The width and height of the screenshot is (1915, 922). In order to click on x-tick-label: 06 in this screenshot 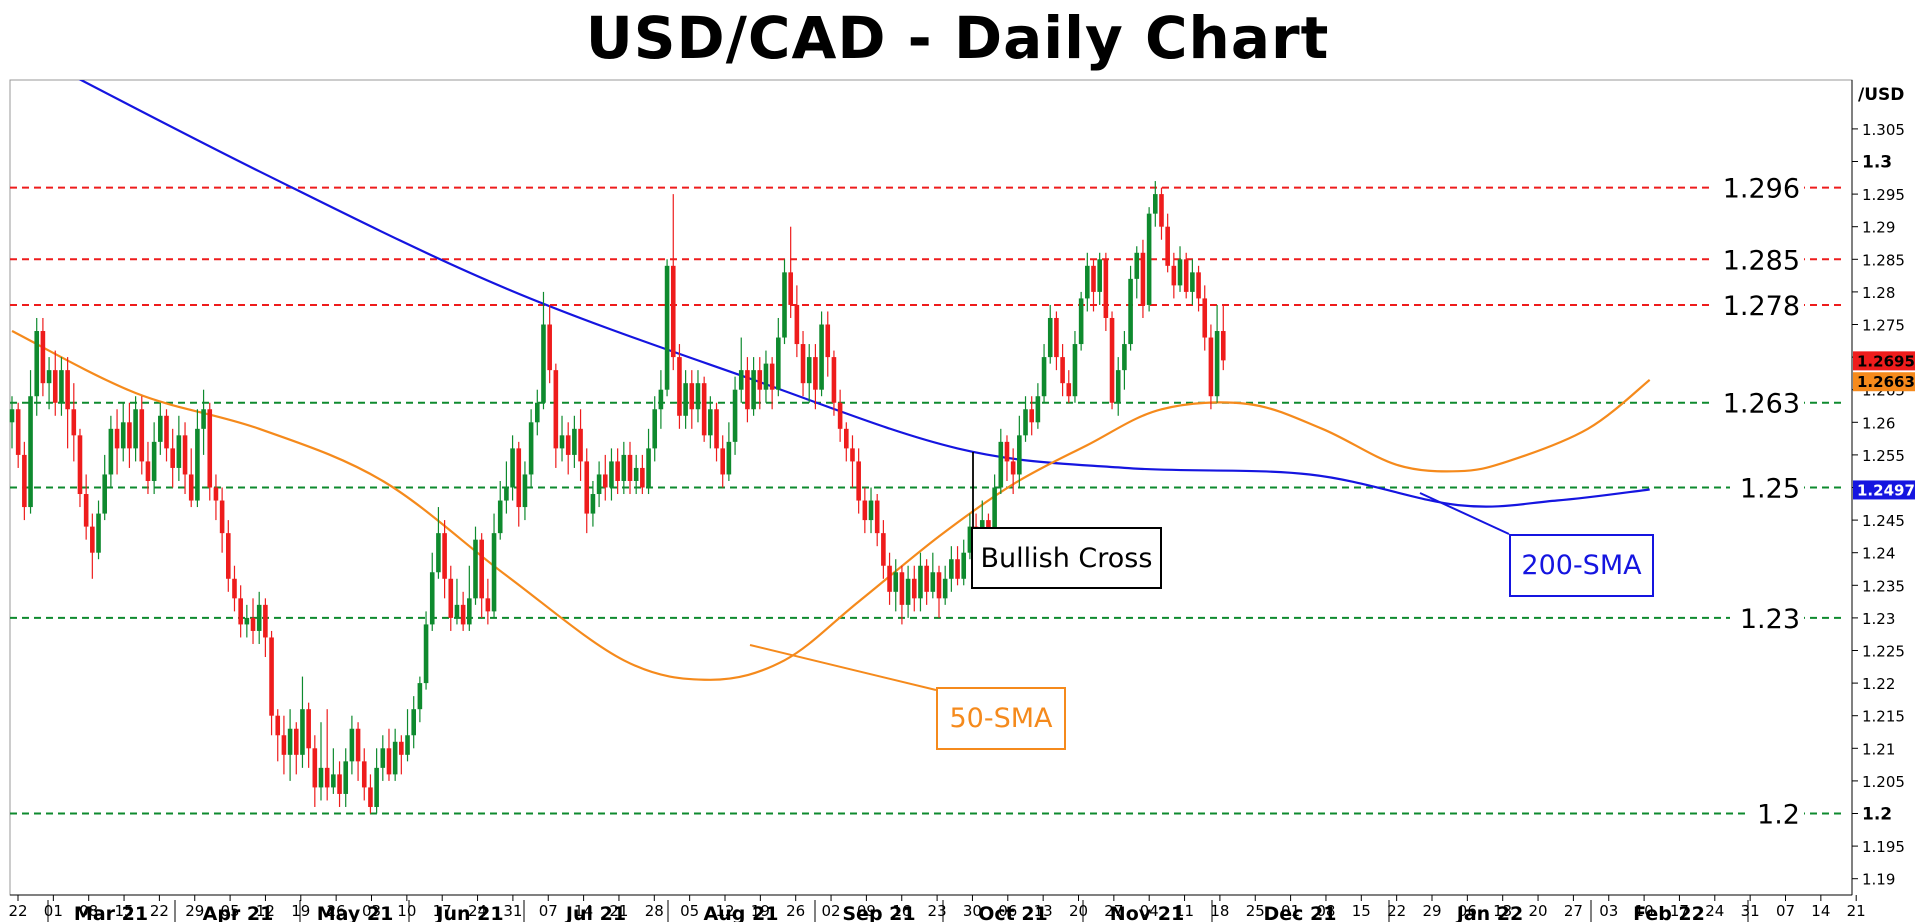, I will do `click(1007, 911)`.